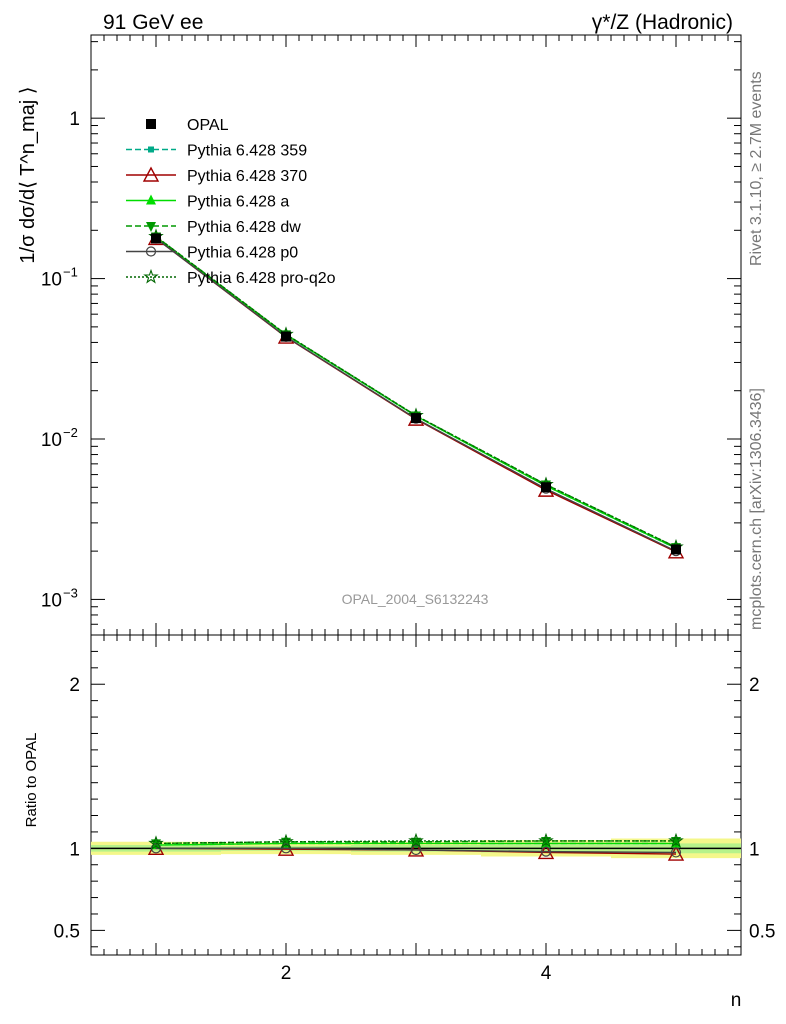 Image resolution: width=786 pixels, height=1024 pixels. What do you see at coordinates (286, 973) in the screenshot?
I see `x-tick-label: 2` at bounding box center [286, 973].